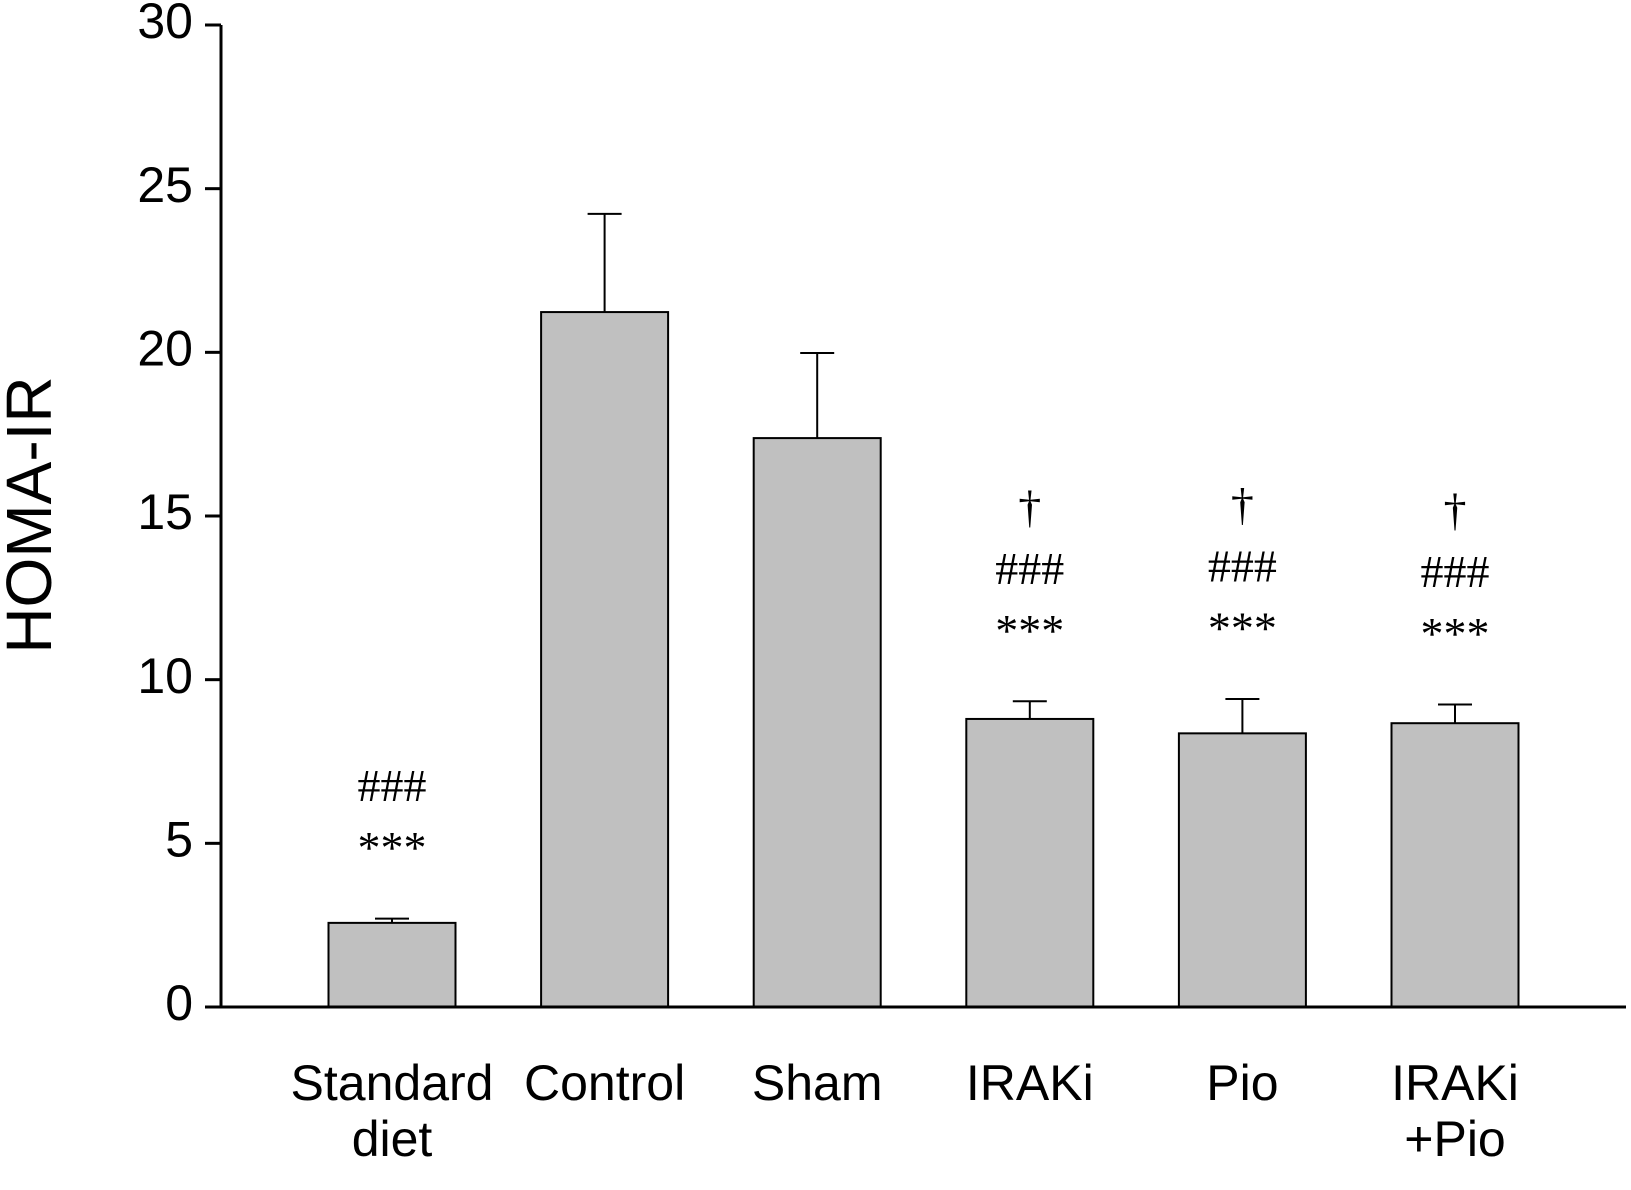 Image resolution: width=1631 pixels, height=1190 pixels. Describe the element at coordinates (1242, 1083) in the screenshot. I see `x-tick-label: Pio` at that location.